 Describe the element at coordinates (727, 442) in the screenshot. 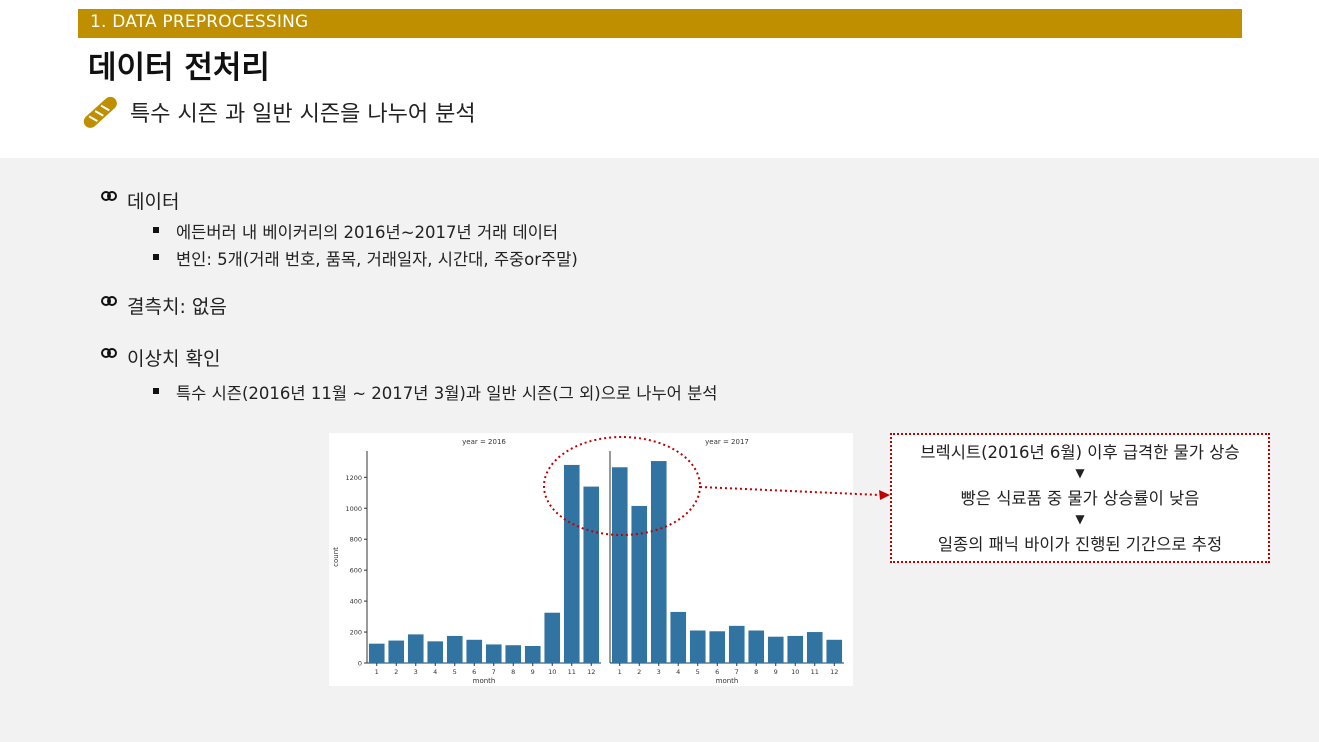

I see `chart-panel-title: year = 2017` at that location.